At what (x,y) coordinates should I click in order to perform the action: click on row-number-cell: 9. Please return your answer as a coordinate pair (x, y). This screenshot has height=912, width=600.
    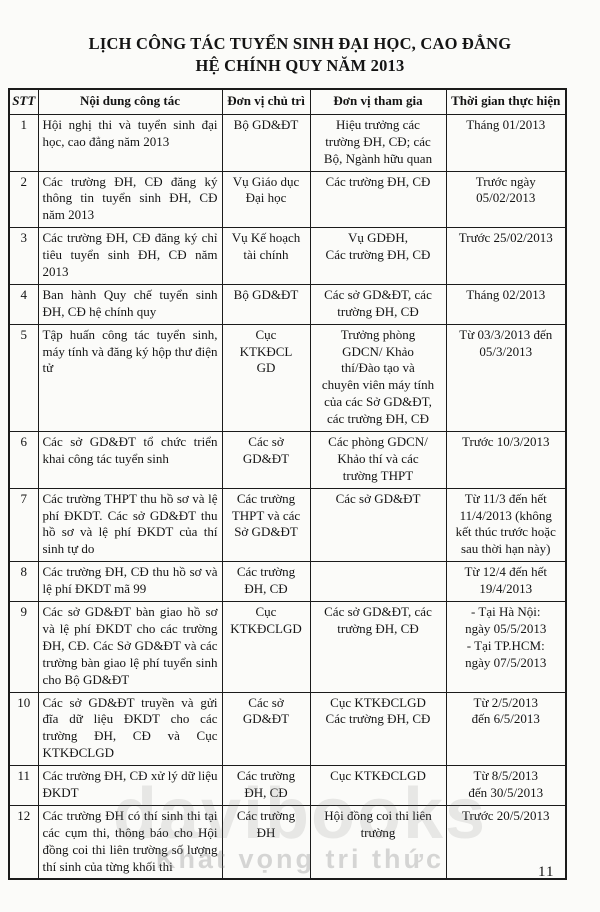
    Looking at the image, I should click on (23, 647).